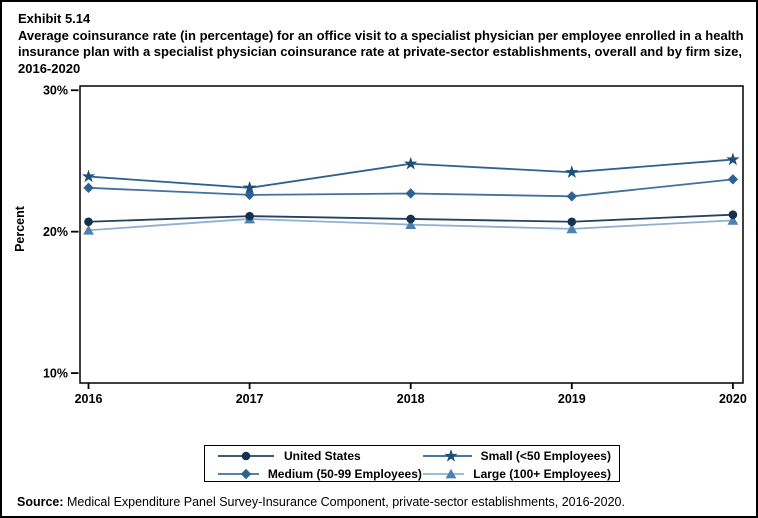 Image resolution: width=758 pixels, height=518 pixels. What do you see at coordinates (572, 399) in the screenshot?
I see `x-tick-label: 2019` at bounding box center [572, 399].